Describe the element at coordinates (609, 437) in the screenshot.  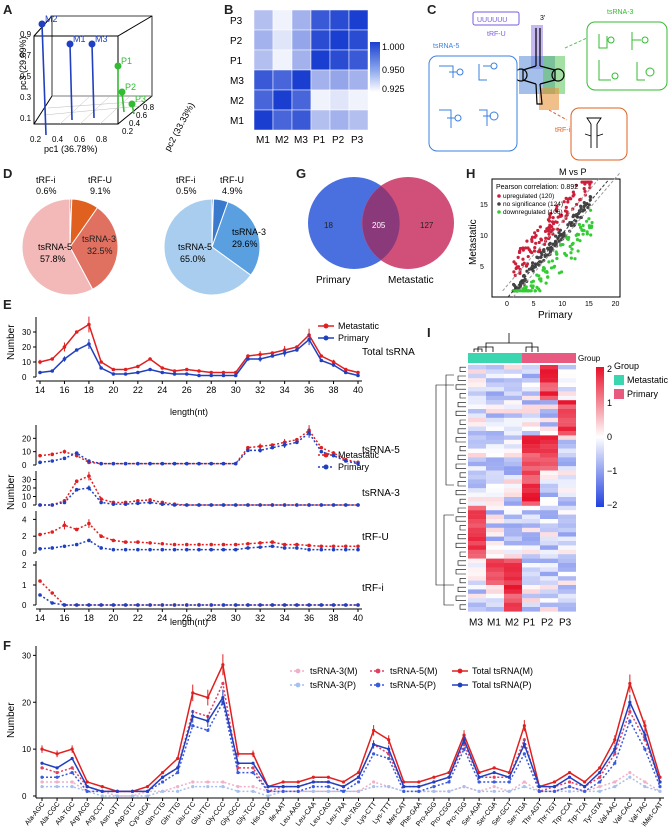
I see `i-scale-0: 0` at that location.